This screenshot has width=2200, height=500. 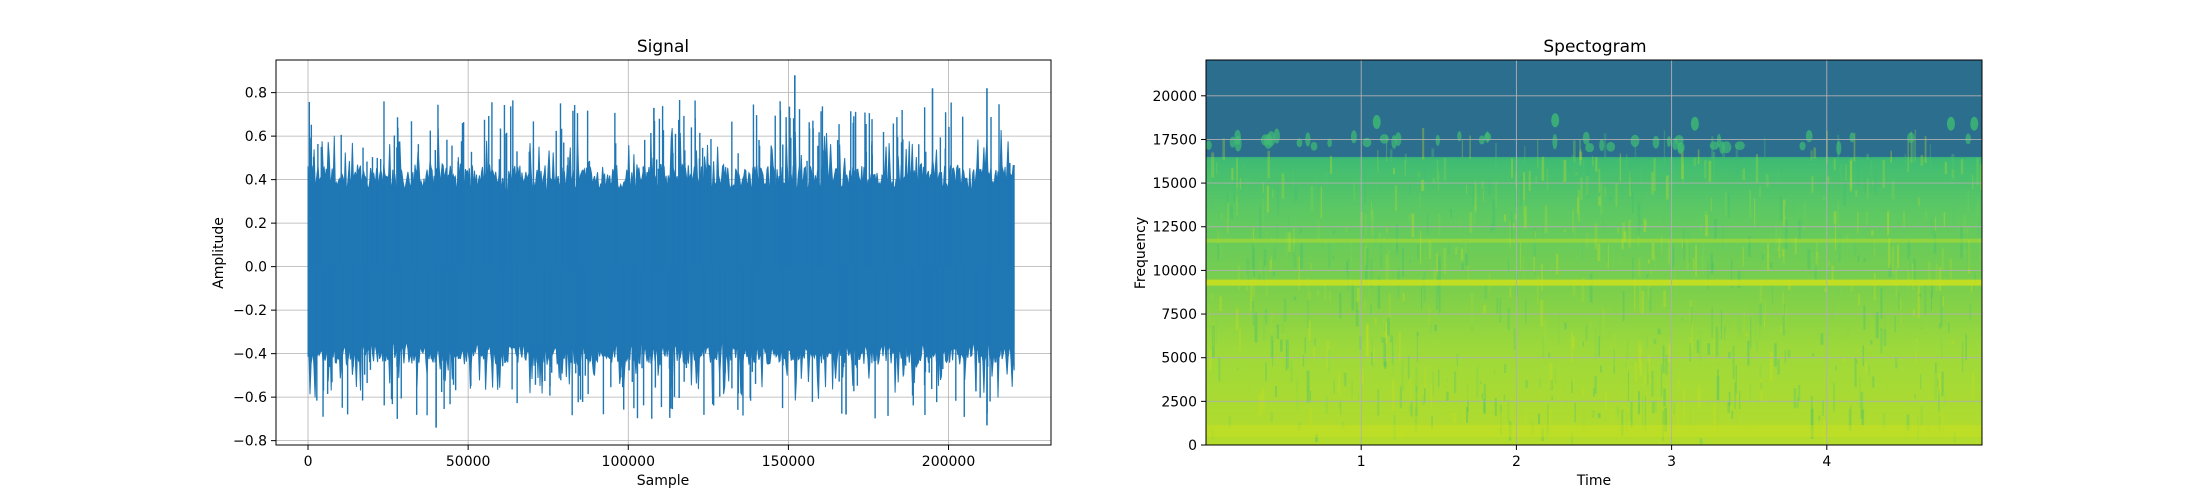 I want to click on spectrogram-title: Spectogram, so click(x=1594, y=47).